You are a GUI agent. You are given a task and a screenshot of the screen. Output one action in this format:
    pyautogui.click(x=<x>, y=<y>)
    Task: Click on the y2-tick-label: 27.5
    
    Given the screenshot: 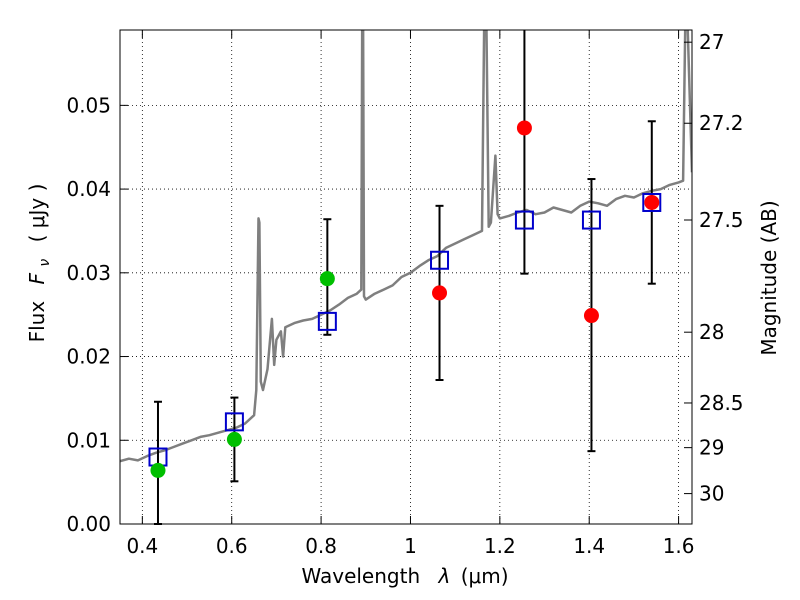 What is the action you would take?
    pyautogui.click(x=721, y=220)
    